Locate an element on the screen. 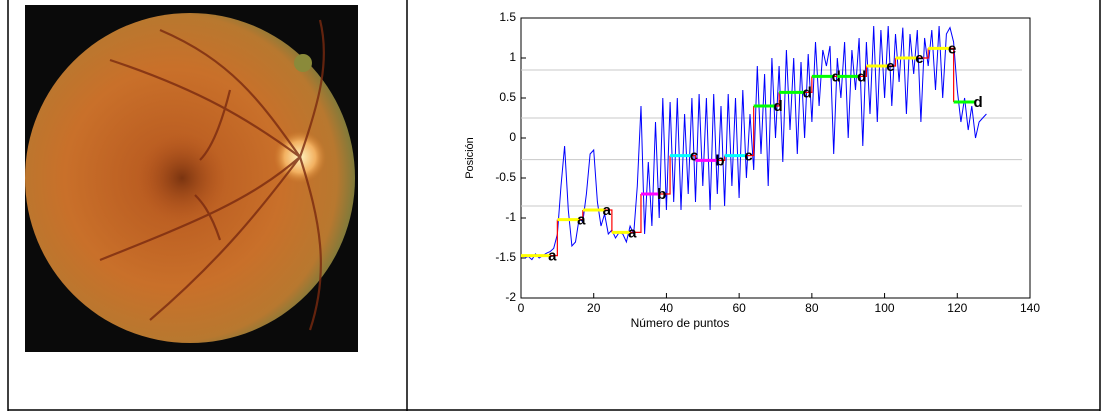 This screenshot has width=1108, height=411. x-axis-label: Número de puntos is located at coordinates (680, 323).